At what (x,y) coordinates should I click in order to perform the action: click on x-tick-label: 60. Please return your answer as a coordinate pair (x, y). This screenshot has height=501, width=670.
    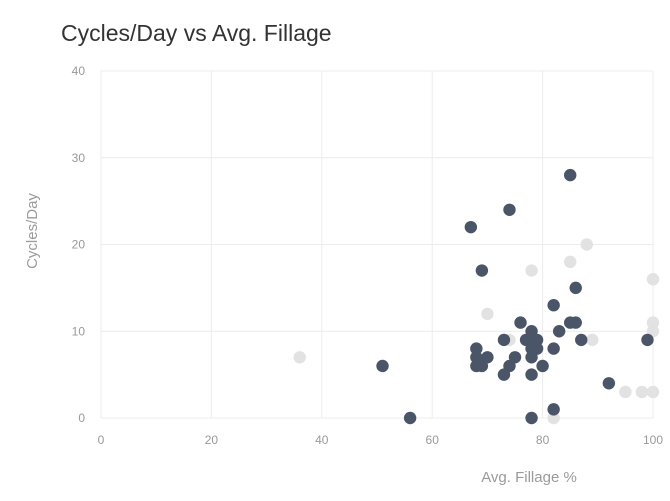
    Looking at the image, I should click on (433, 440).